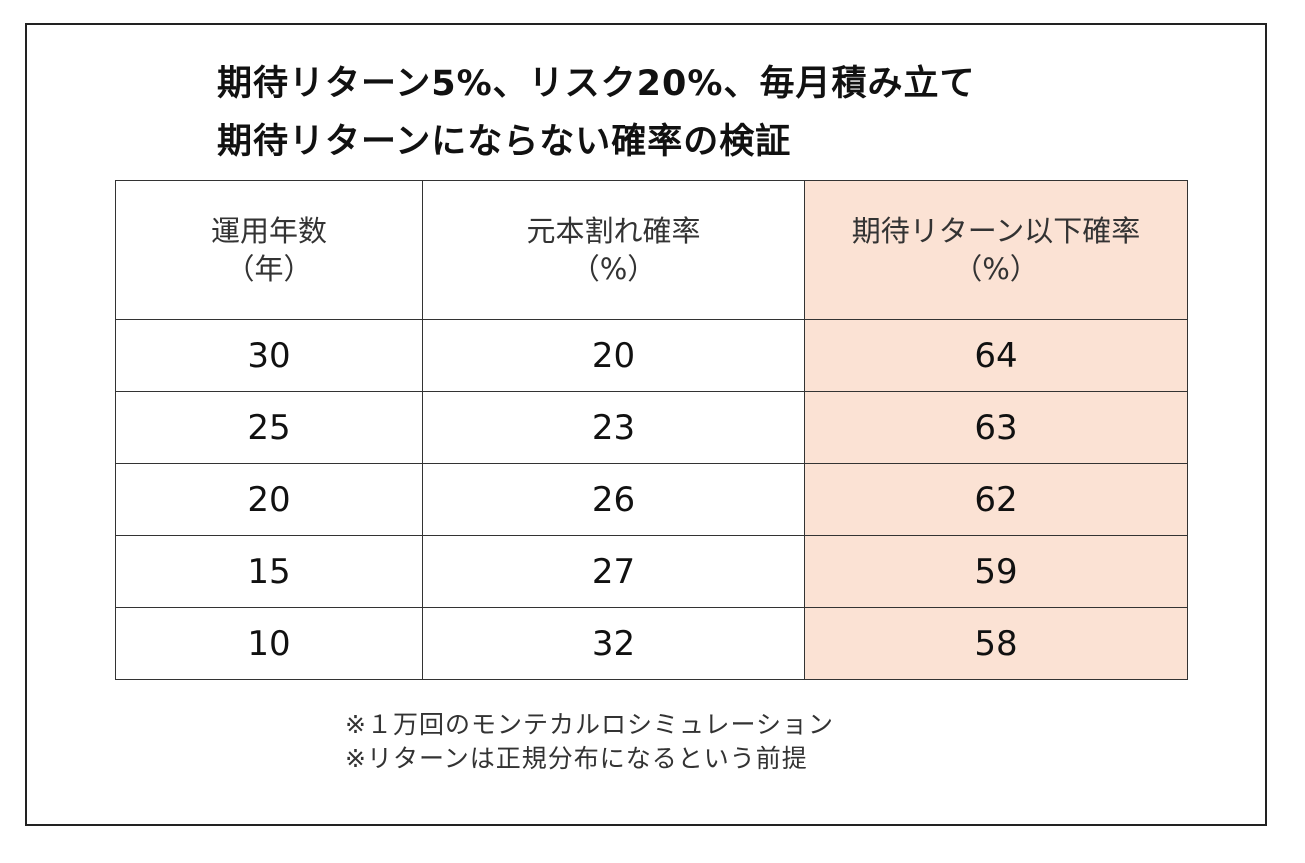  I want to click on cell-below-expected: 62, so click(996, 499).